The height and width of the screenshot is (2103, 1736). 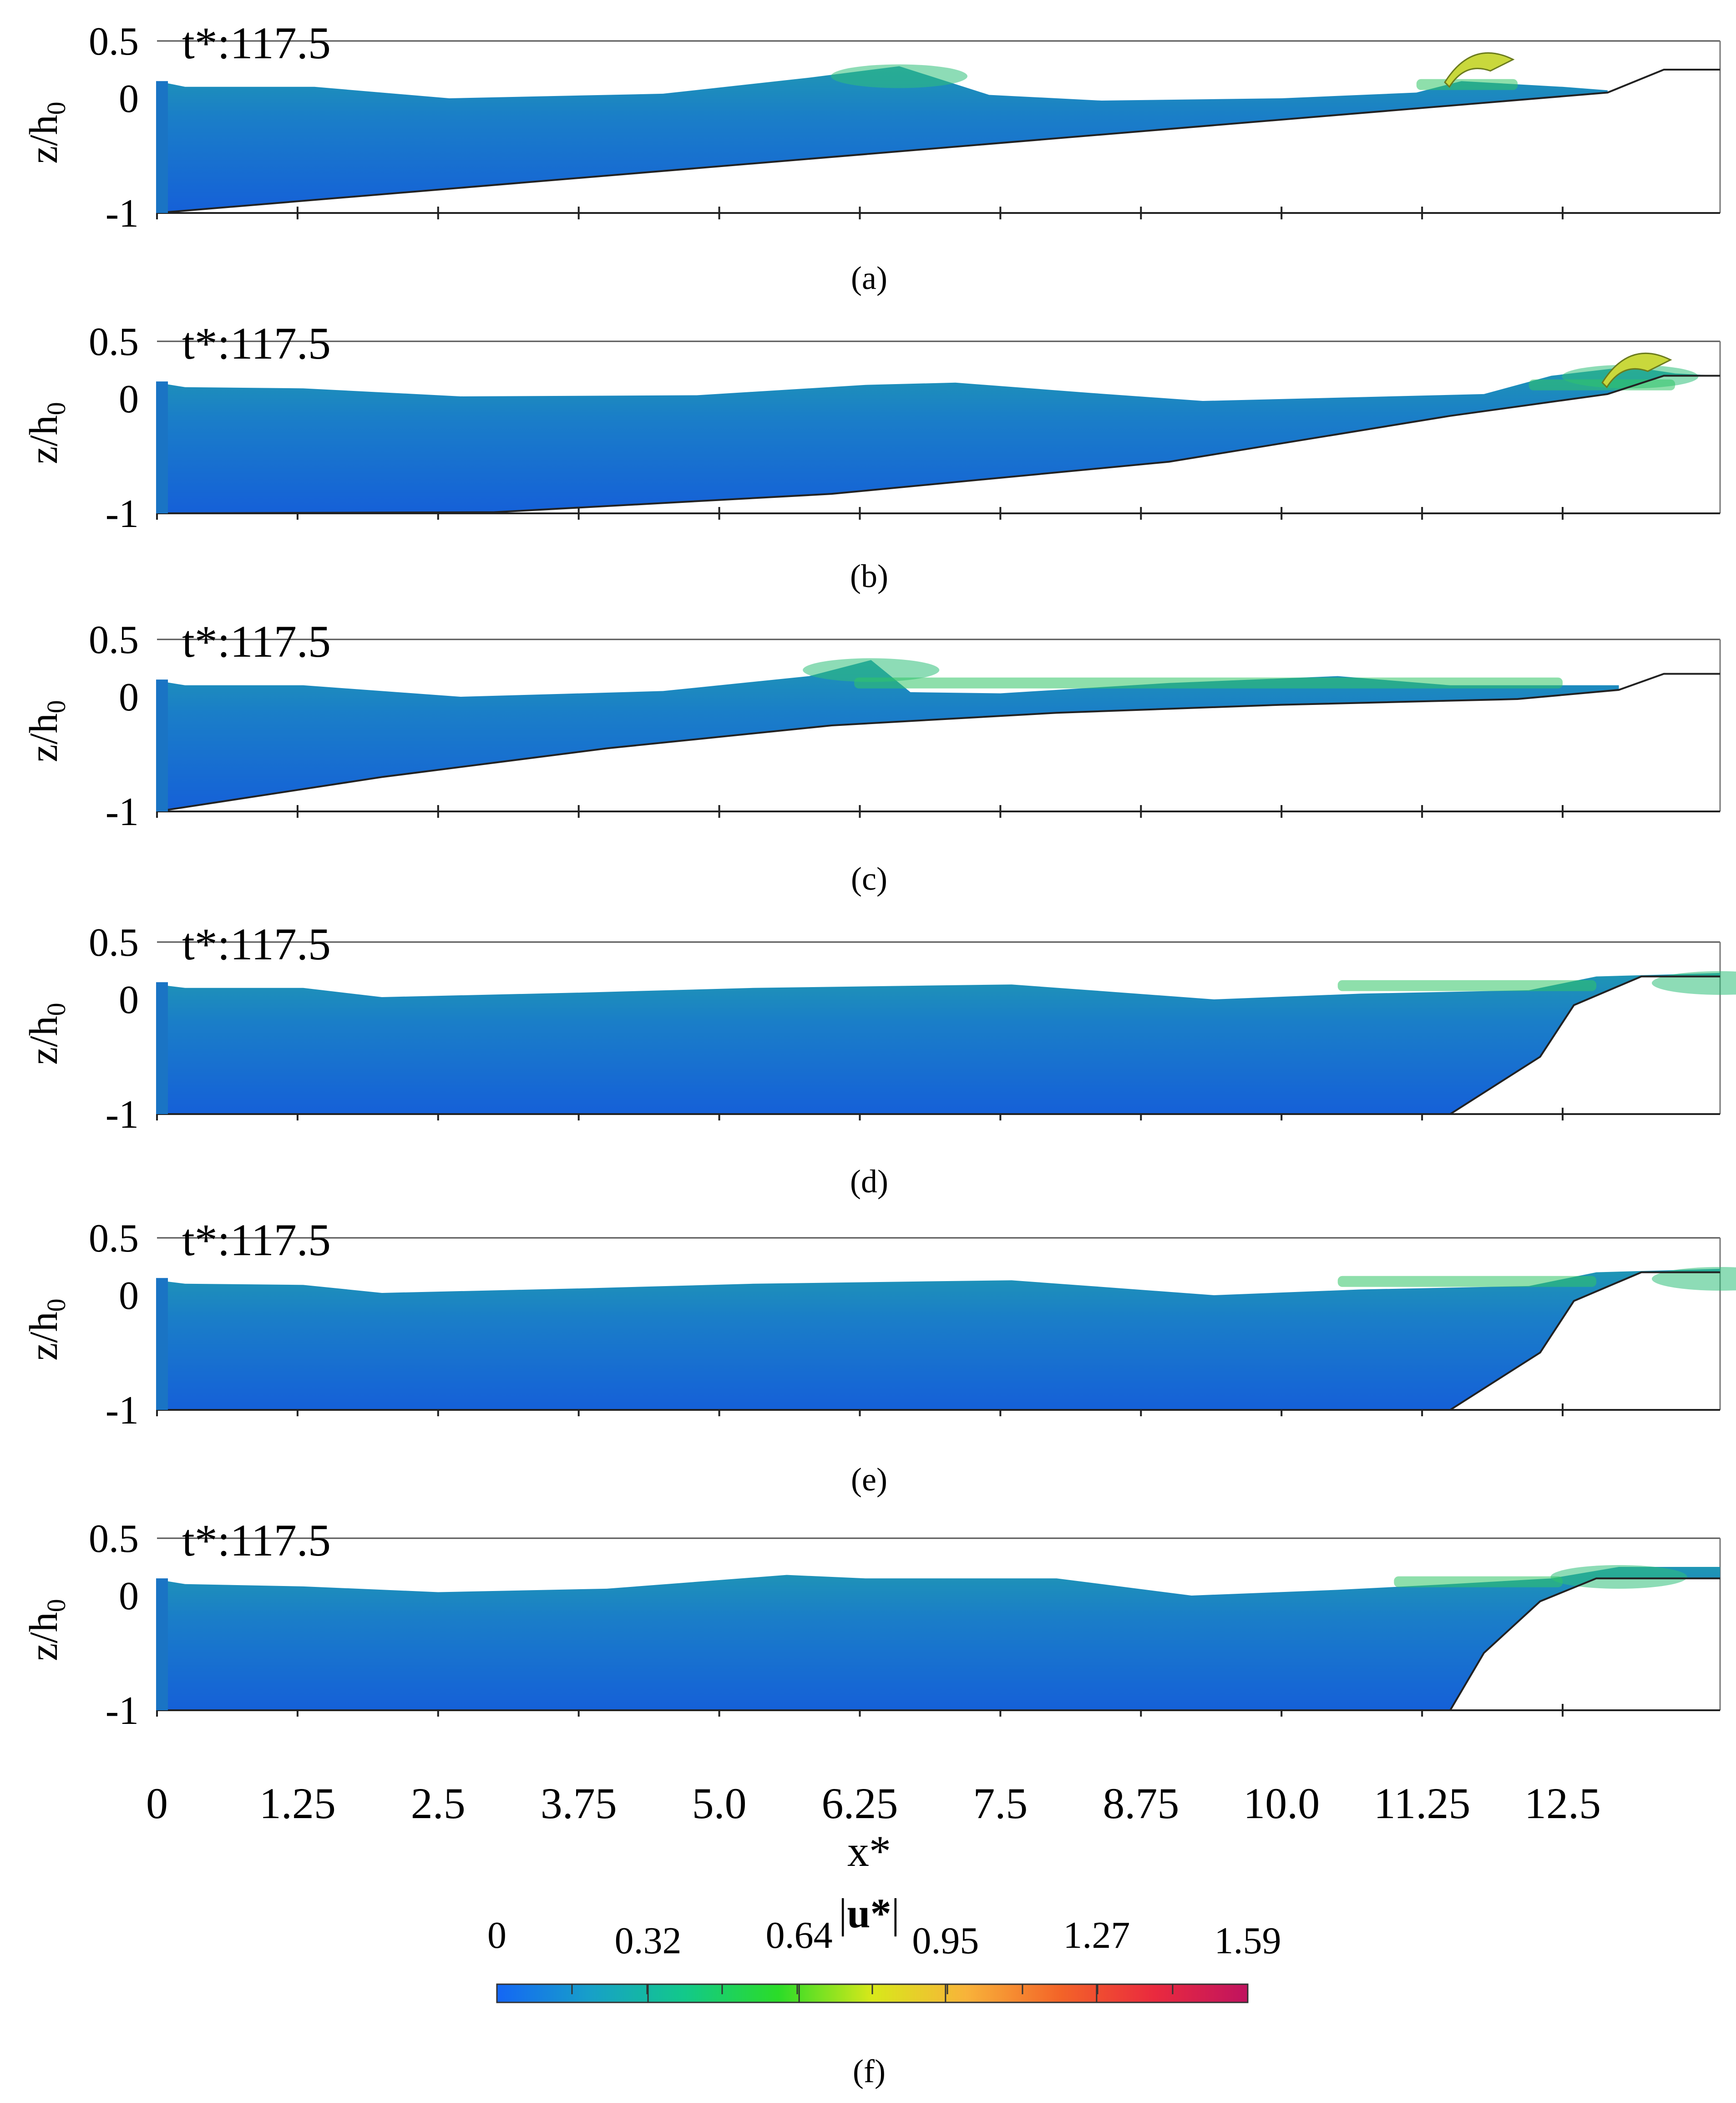 I want to click on colorbar: 0 0.32 0.64 0.95 1.27 1.59, so click(x=884, y=1958).